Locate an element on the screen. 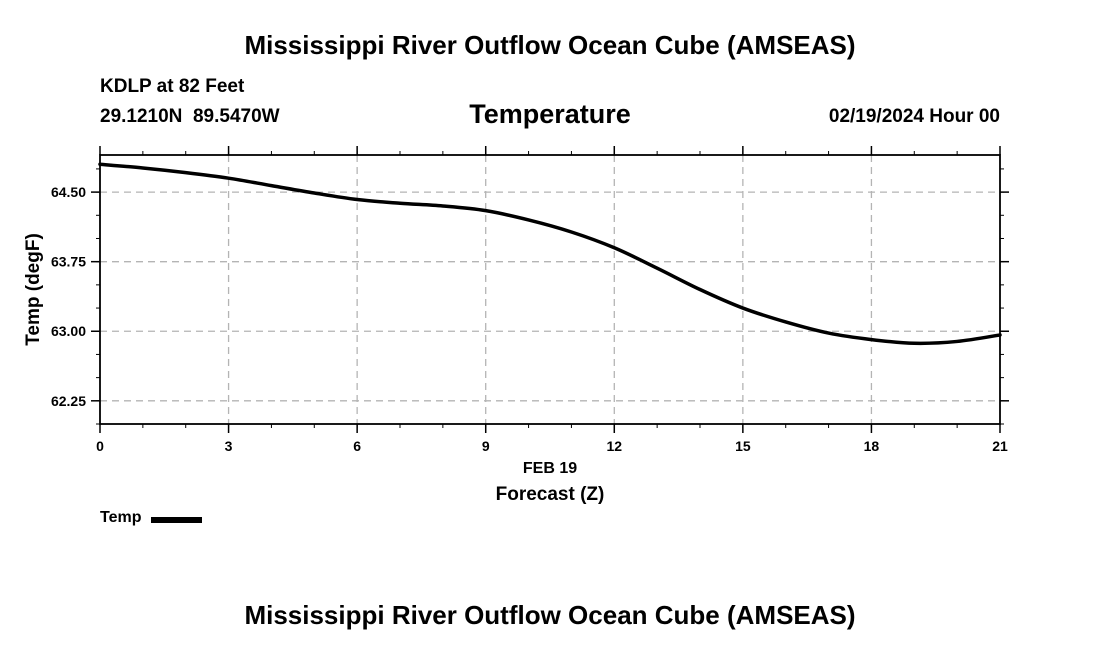 The height and width of the screenshot is (650, 1100). variable-title: Temperature is located at coordinates (550, 114).